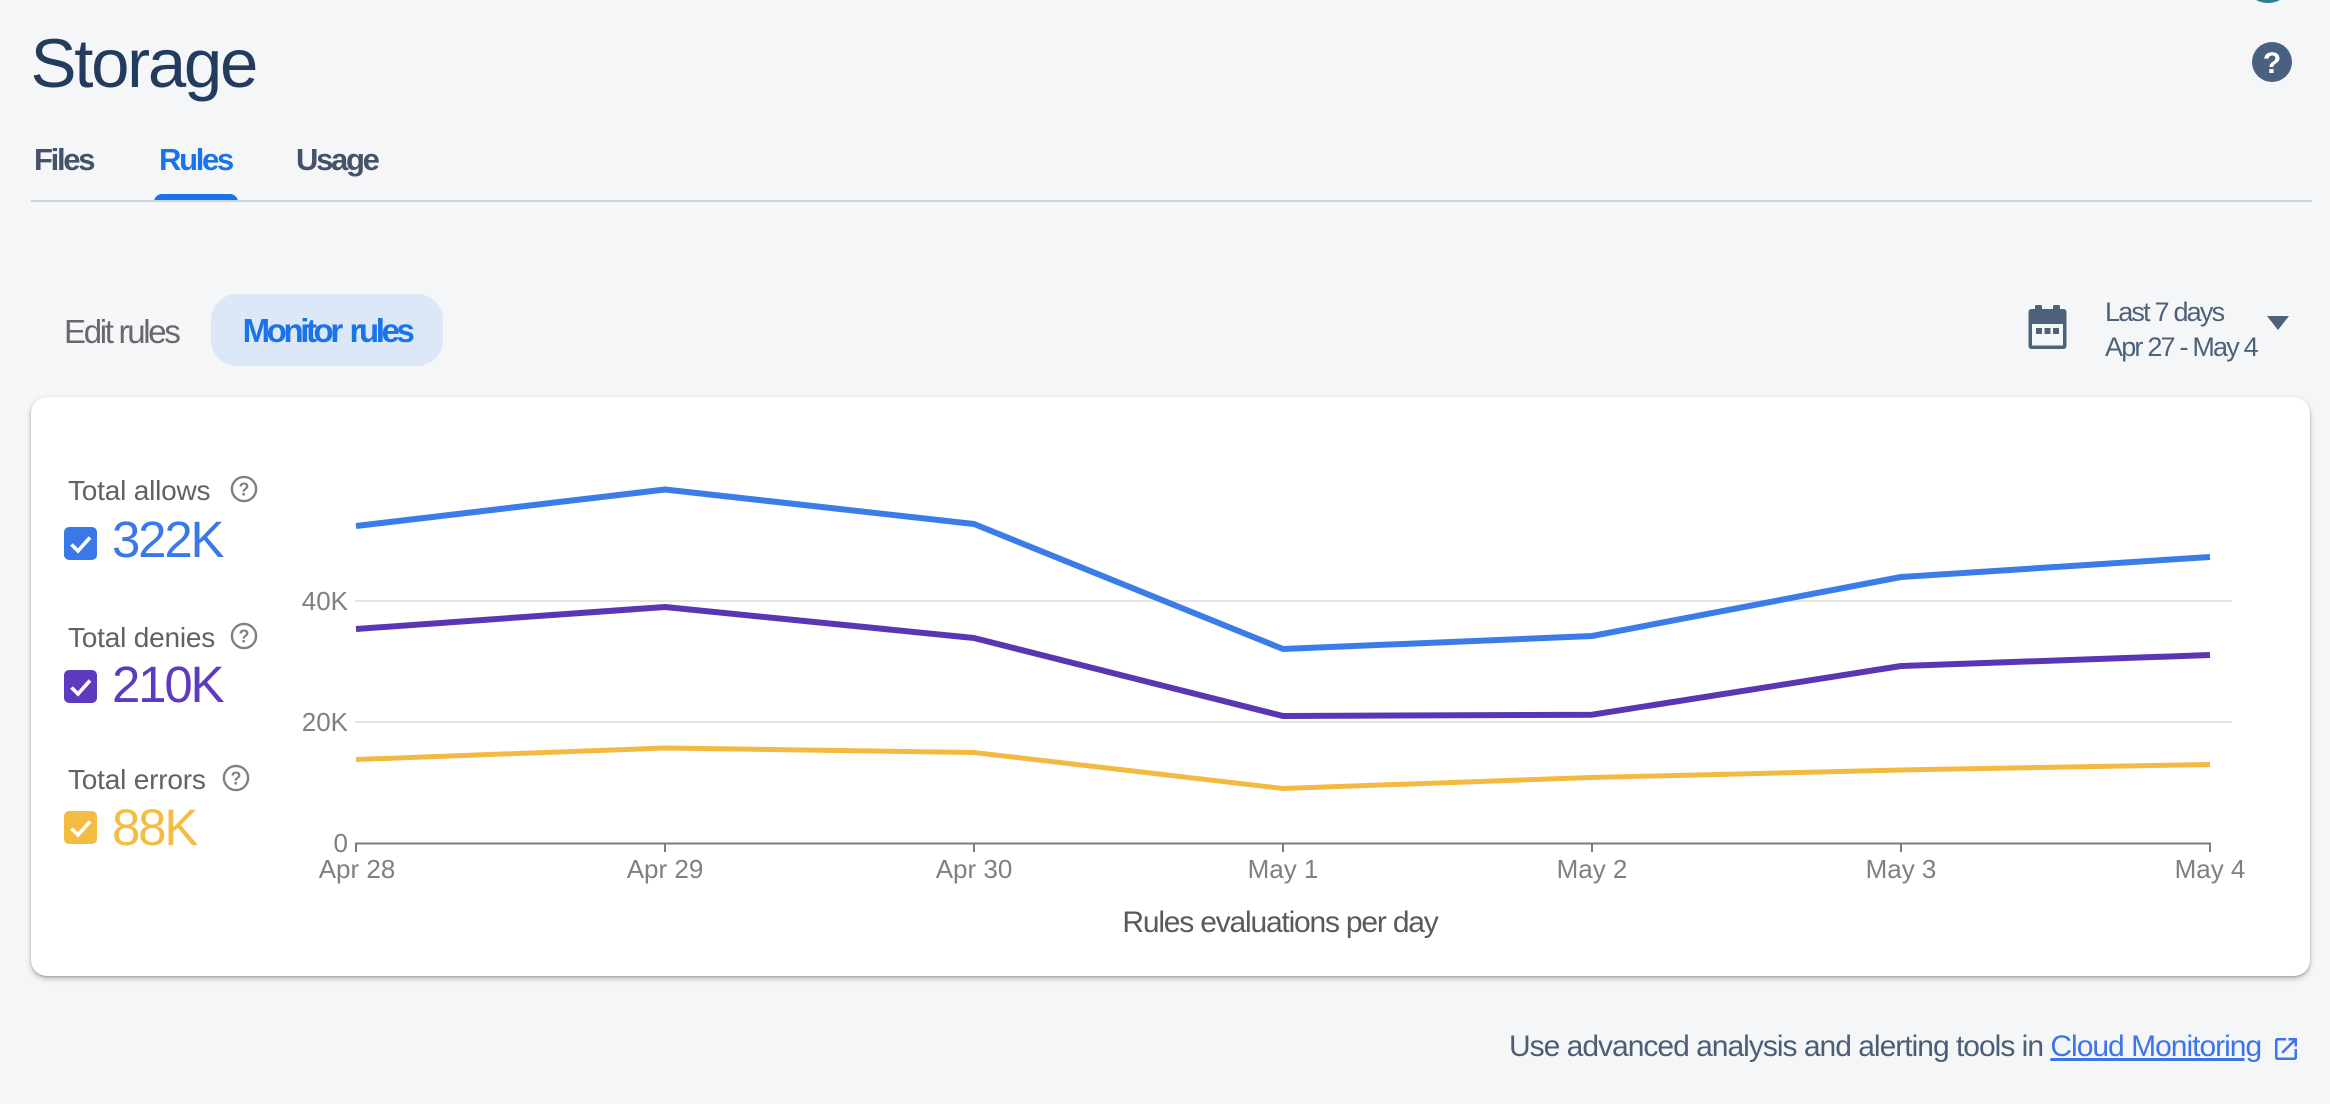 The height and width of the screenshot is (1104, 2330). Describe the element at coordinates (1901, 869) in the screenshot. I see `svg-text: May 3` at that location.